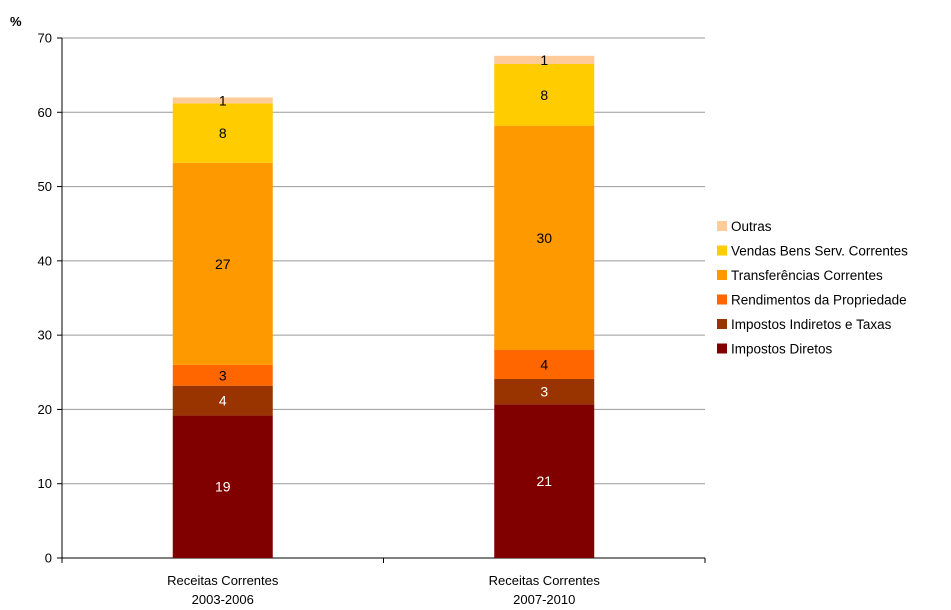 The width and height of the screenshot is (951, 610). Describe the element at coordinates (45, 186) in the screenshot. I see `y-tick-label: 50` at that location.